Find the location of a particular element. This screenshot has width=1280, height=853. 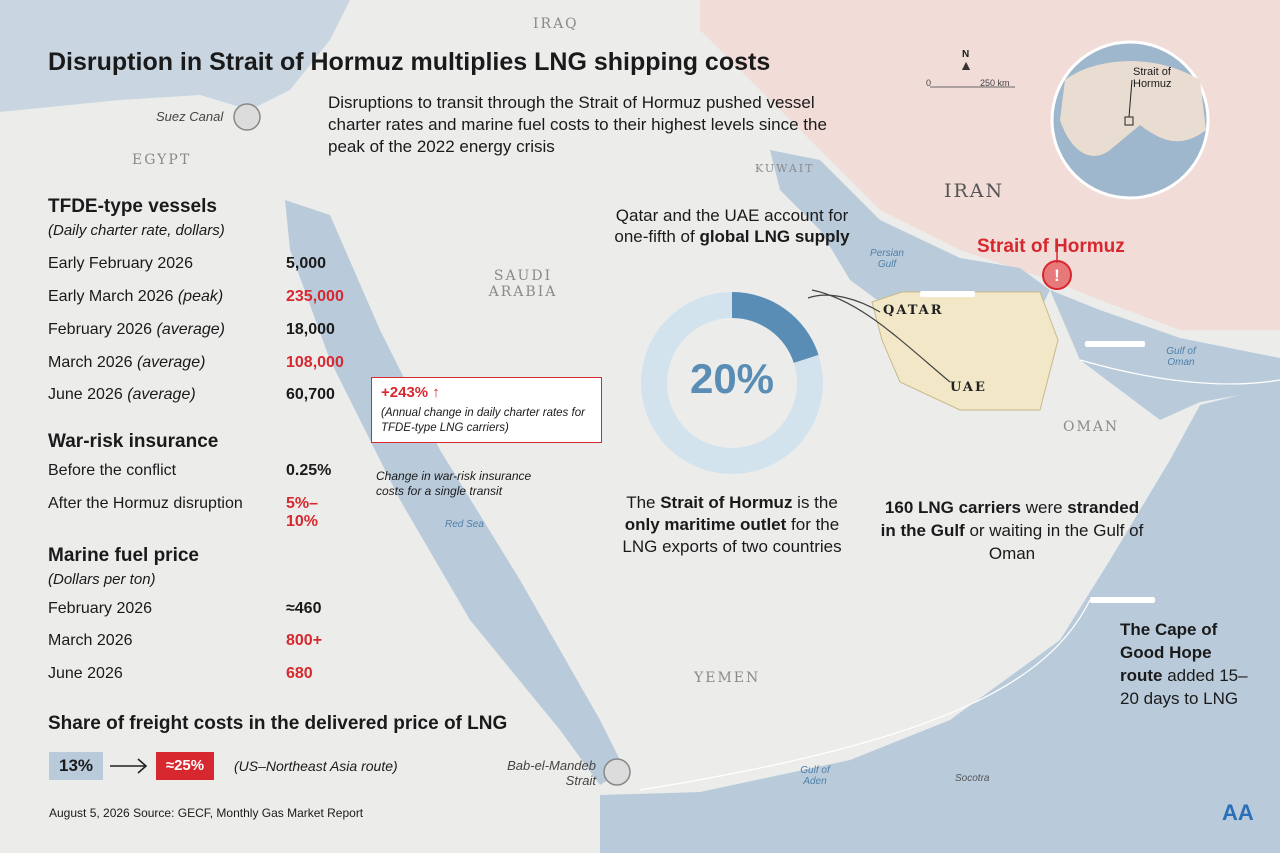

table-row: June 2026 680 is located at coordinates (180, 674).